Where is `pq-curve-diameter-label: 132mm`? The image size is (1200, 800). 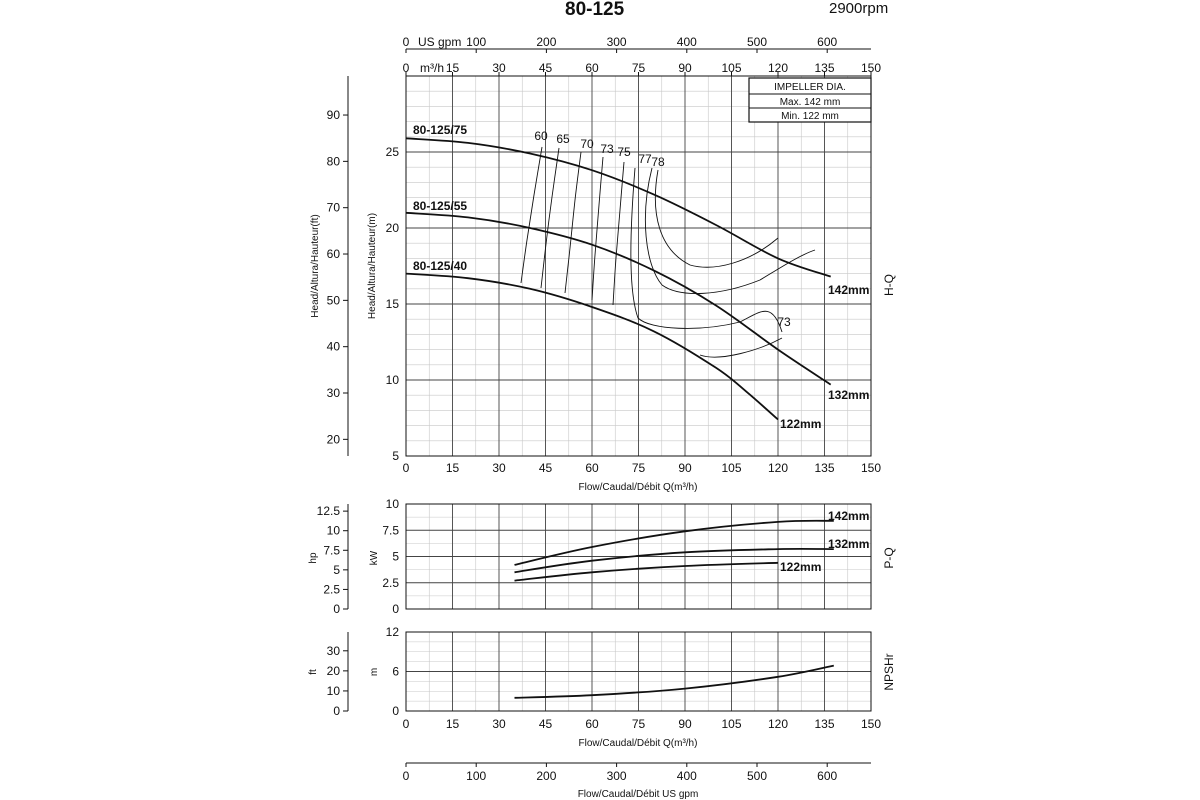 pq-curve-diameter-label: 132mm is located at coordinates (848, 544).